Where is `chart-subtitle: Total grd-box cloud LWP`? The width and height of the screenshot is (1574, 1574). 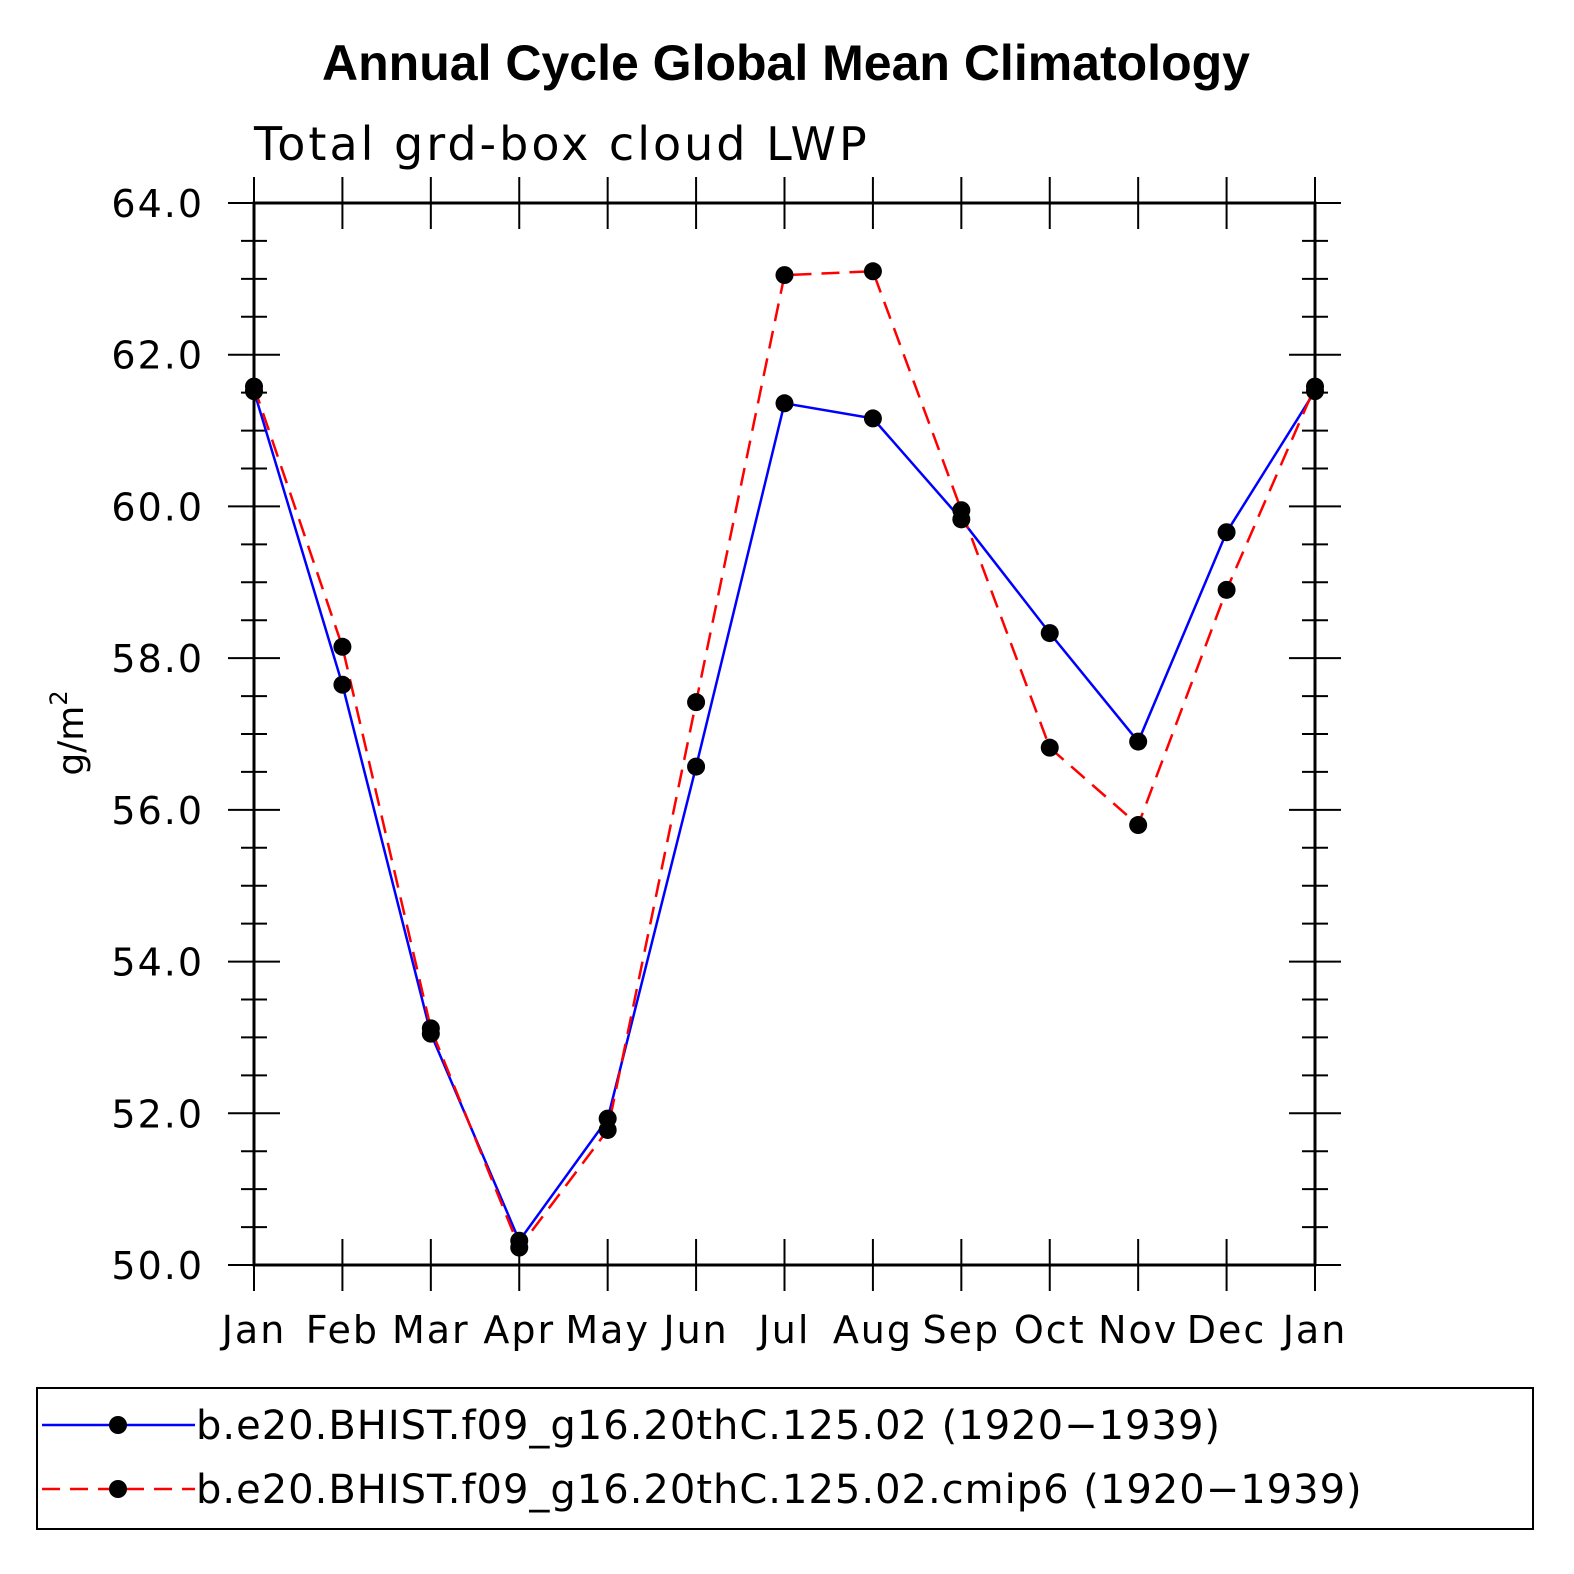 chart-subtitle: Total grd-box cloud LWP is located at coordinates (561, 144).